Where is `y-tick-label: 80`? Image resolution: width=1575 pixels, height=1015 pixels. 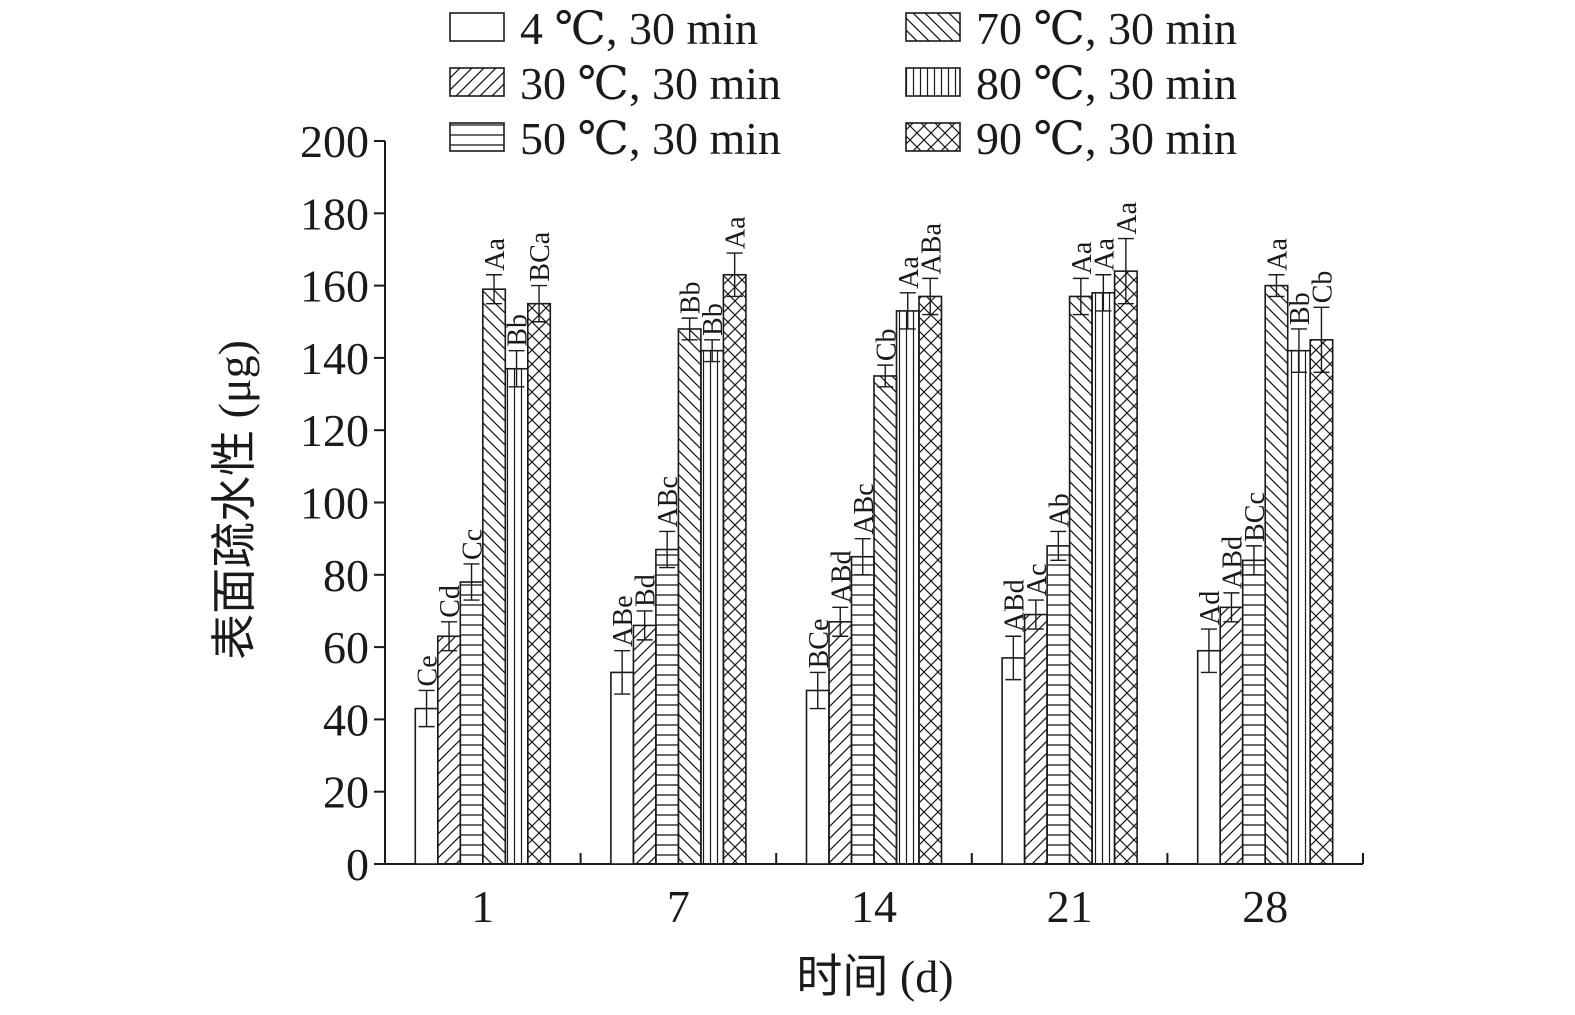
y-tick-label: 80 is located at coordinates (346, 575).